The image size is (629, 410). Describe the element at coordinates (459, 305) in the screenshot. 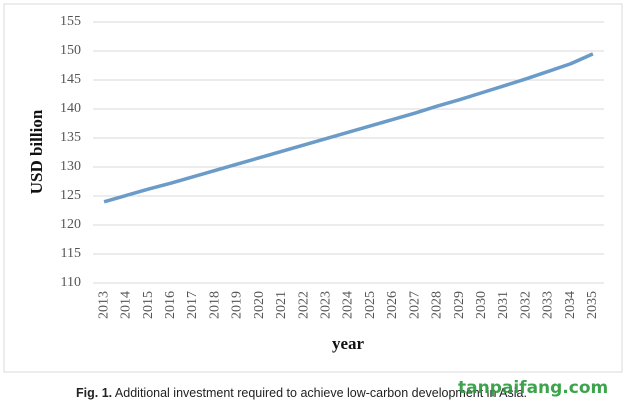

I see `x-tick-label: 2029` at that location.